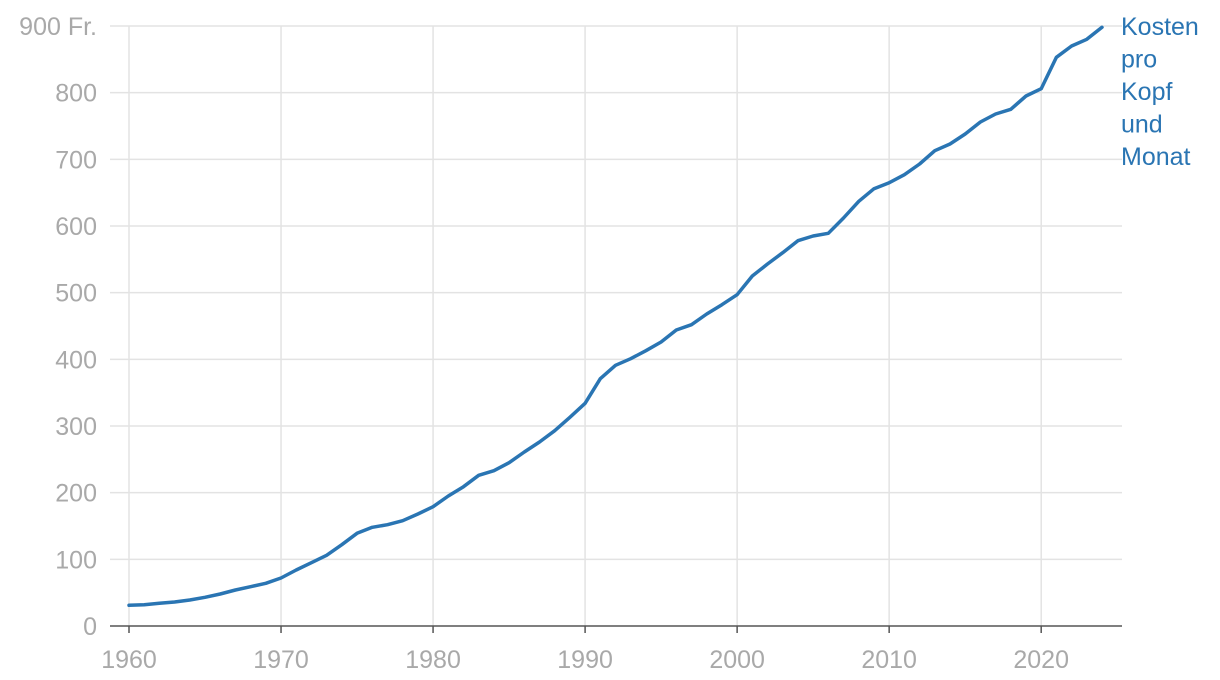 The height and width of the screenshot is (680, 1220). Describe the element at coordinates (76, 427) in the screenshot. I see `y-tick-label: 300` at that location.